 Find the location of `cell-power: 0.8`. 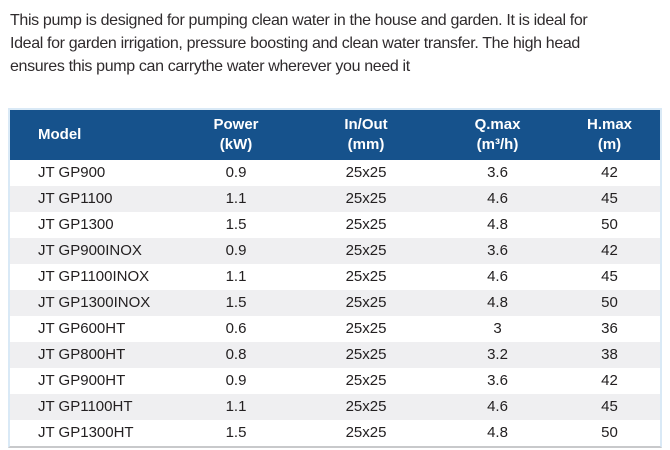

cell-power: 0.8 is located at coordinates (236, 354).